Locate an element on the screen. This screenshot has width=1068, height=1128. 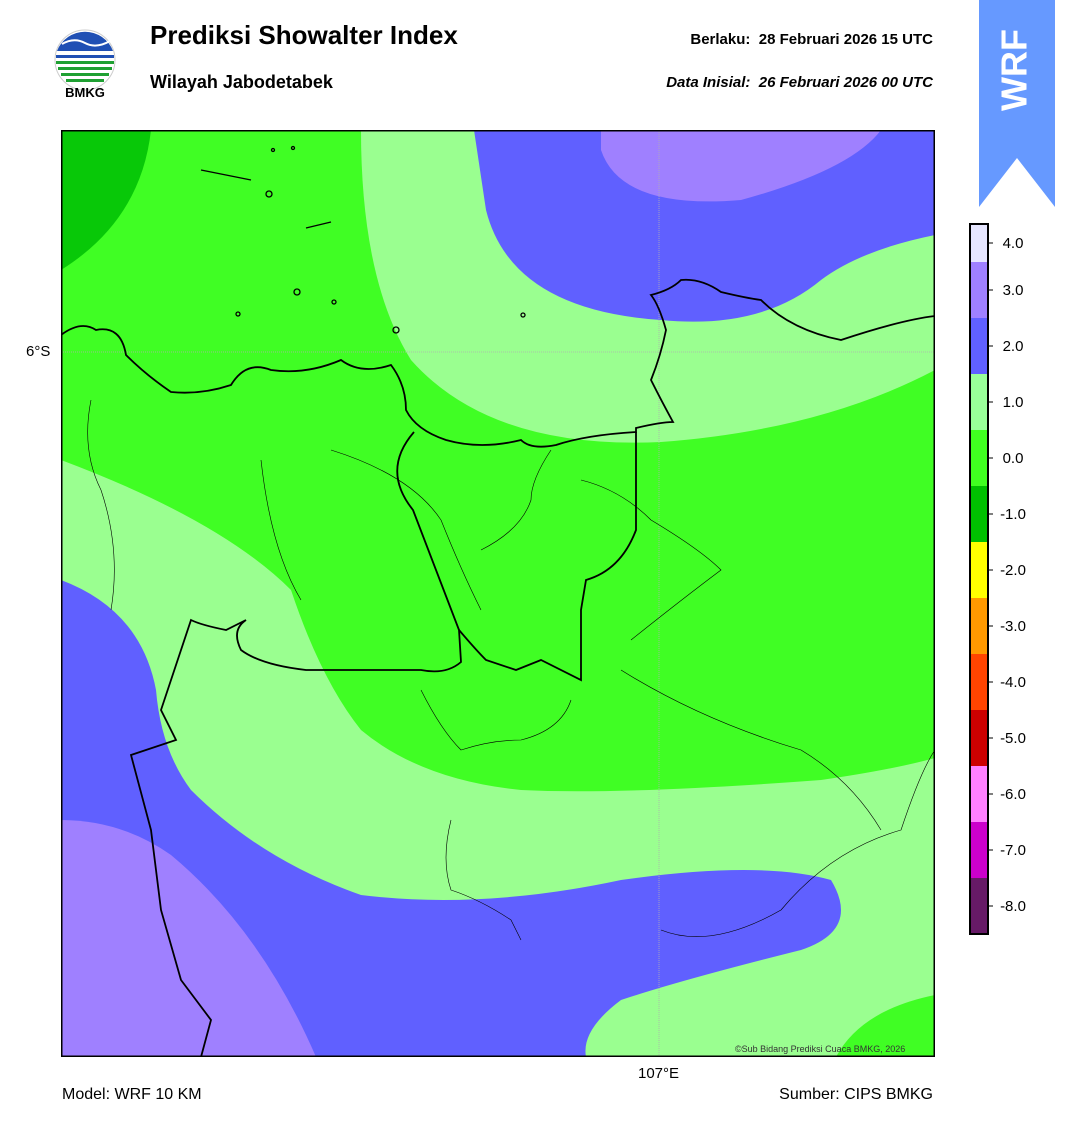
model-label: Model: WRF 10 KM is located at coordinates (132, 1094).